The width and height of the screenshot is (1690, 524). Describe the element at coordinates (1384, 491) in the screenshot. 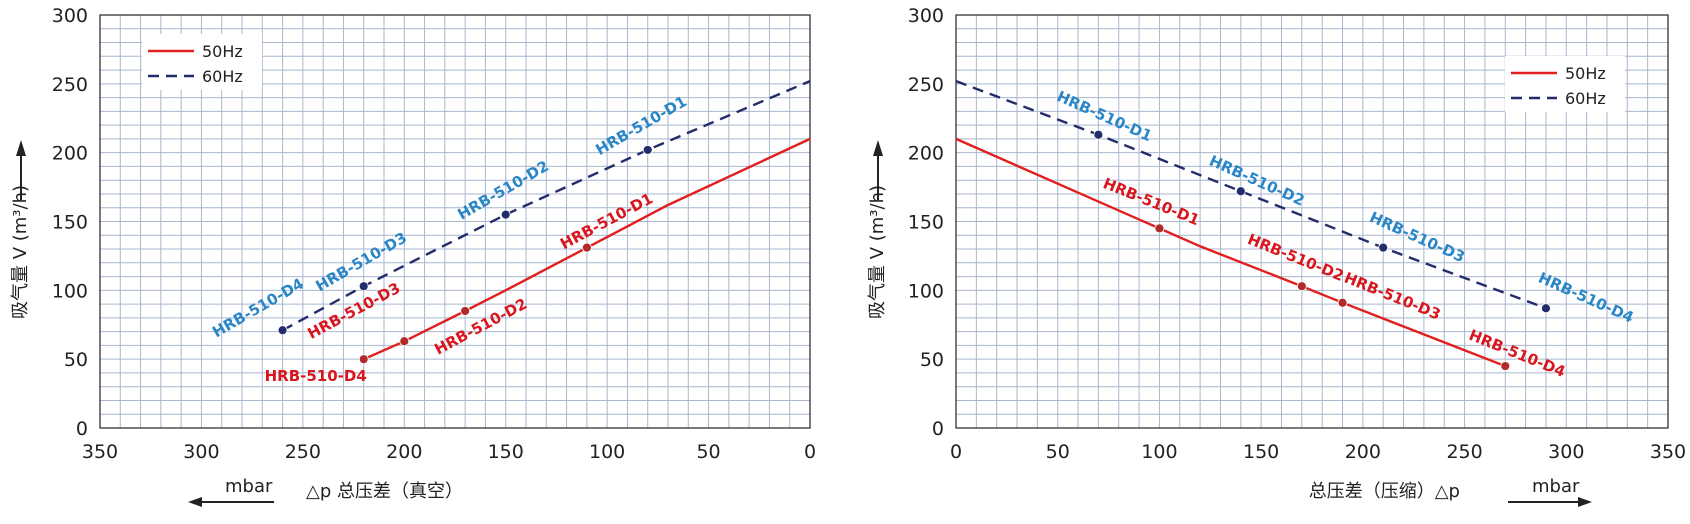

I see `x-axis-title: 总压差（压缩）△p` at that location.